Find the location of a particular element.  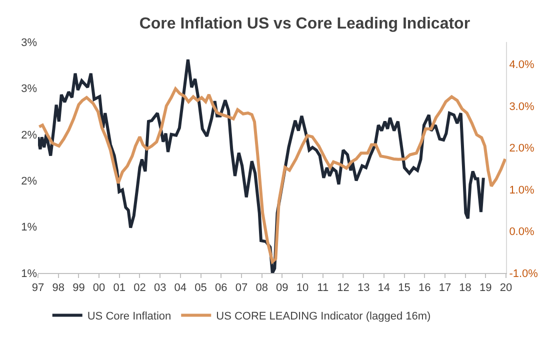

x-tick-label: 12 is located at coordinates (343, 288).